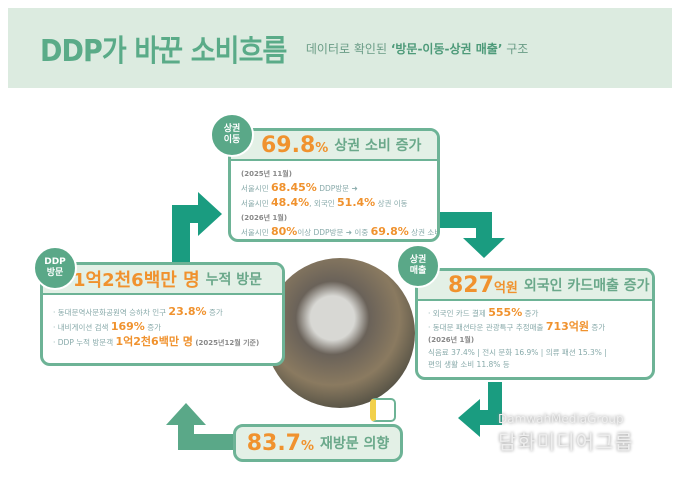 This screenshot has height=478, width=680. I want to click on text: 식음료 37.4% | 전시 문화 16.9% | 의류 패션 15.3% |, so click(517, 352).